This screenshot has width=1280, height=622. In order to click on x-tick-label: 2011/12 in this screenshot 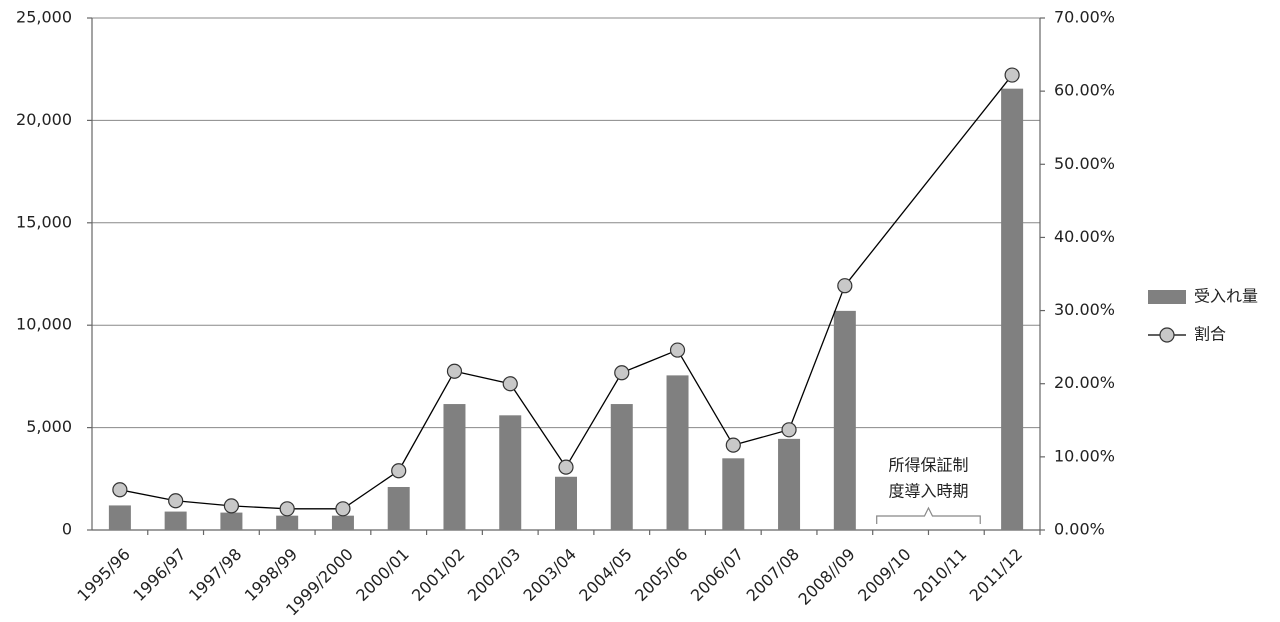, I will do `click(996, 575)`.